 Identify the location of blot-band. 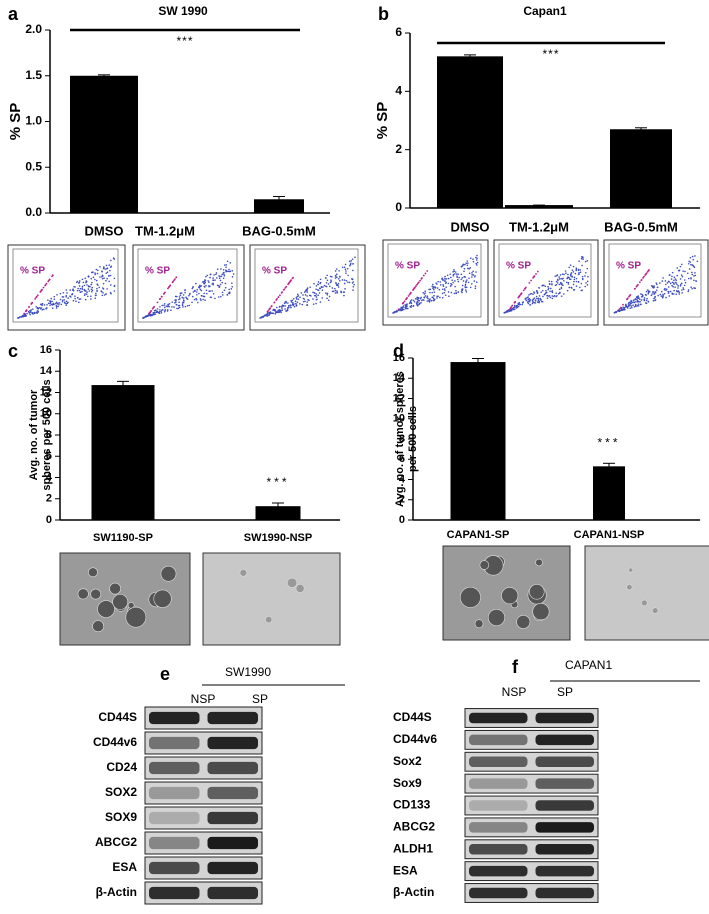
(564, 805).